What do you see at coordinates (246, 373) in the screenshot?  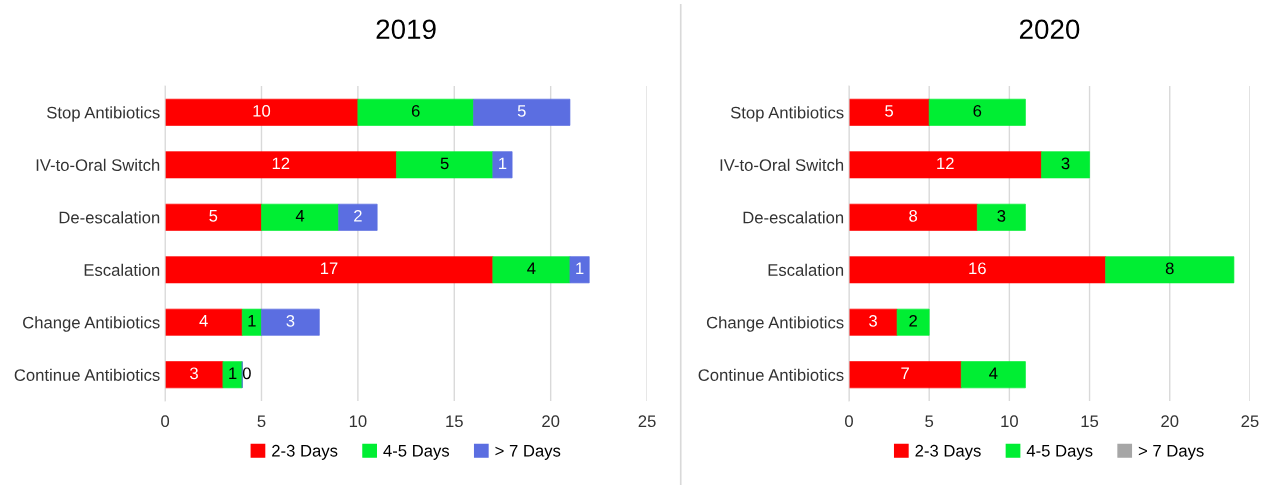 I see `data-label: 0` at bounding box center [246, 373].